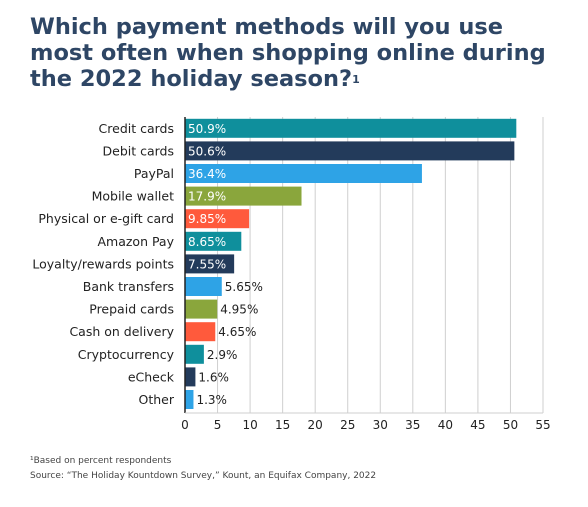 This screenshot has height=507, width=588. What do you see at coordinates (126, 354) in the screenshot?
I see `category-label: Cryptocurrency` at bounding box center [126, 354].